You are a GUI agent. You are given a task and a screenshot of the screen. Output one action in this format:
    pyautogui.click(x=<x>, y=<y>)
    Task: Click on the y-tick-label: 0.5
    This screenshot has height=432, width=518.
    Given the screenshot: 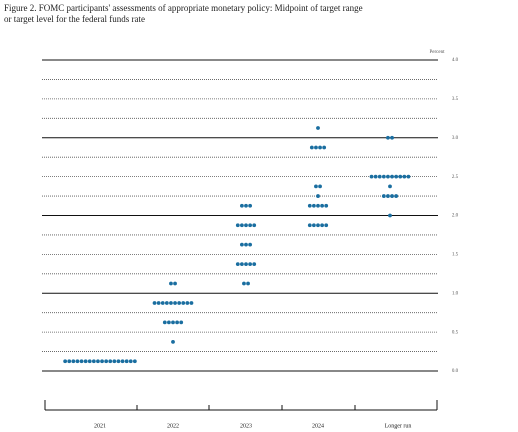 What is the action you would take?
    pyautogui.click(x=455, y=332)
    